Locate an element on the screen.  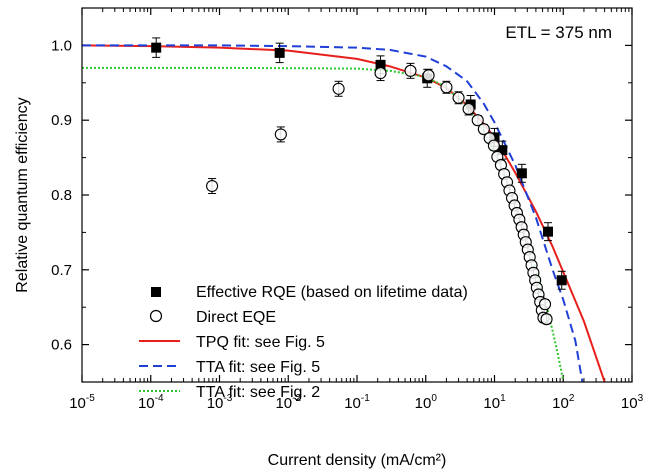
x-tick-label: 10⁰ is located at coordinates (426, 402).